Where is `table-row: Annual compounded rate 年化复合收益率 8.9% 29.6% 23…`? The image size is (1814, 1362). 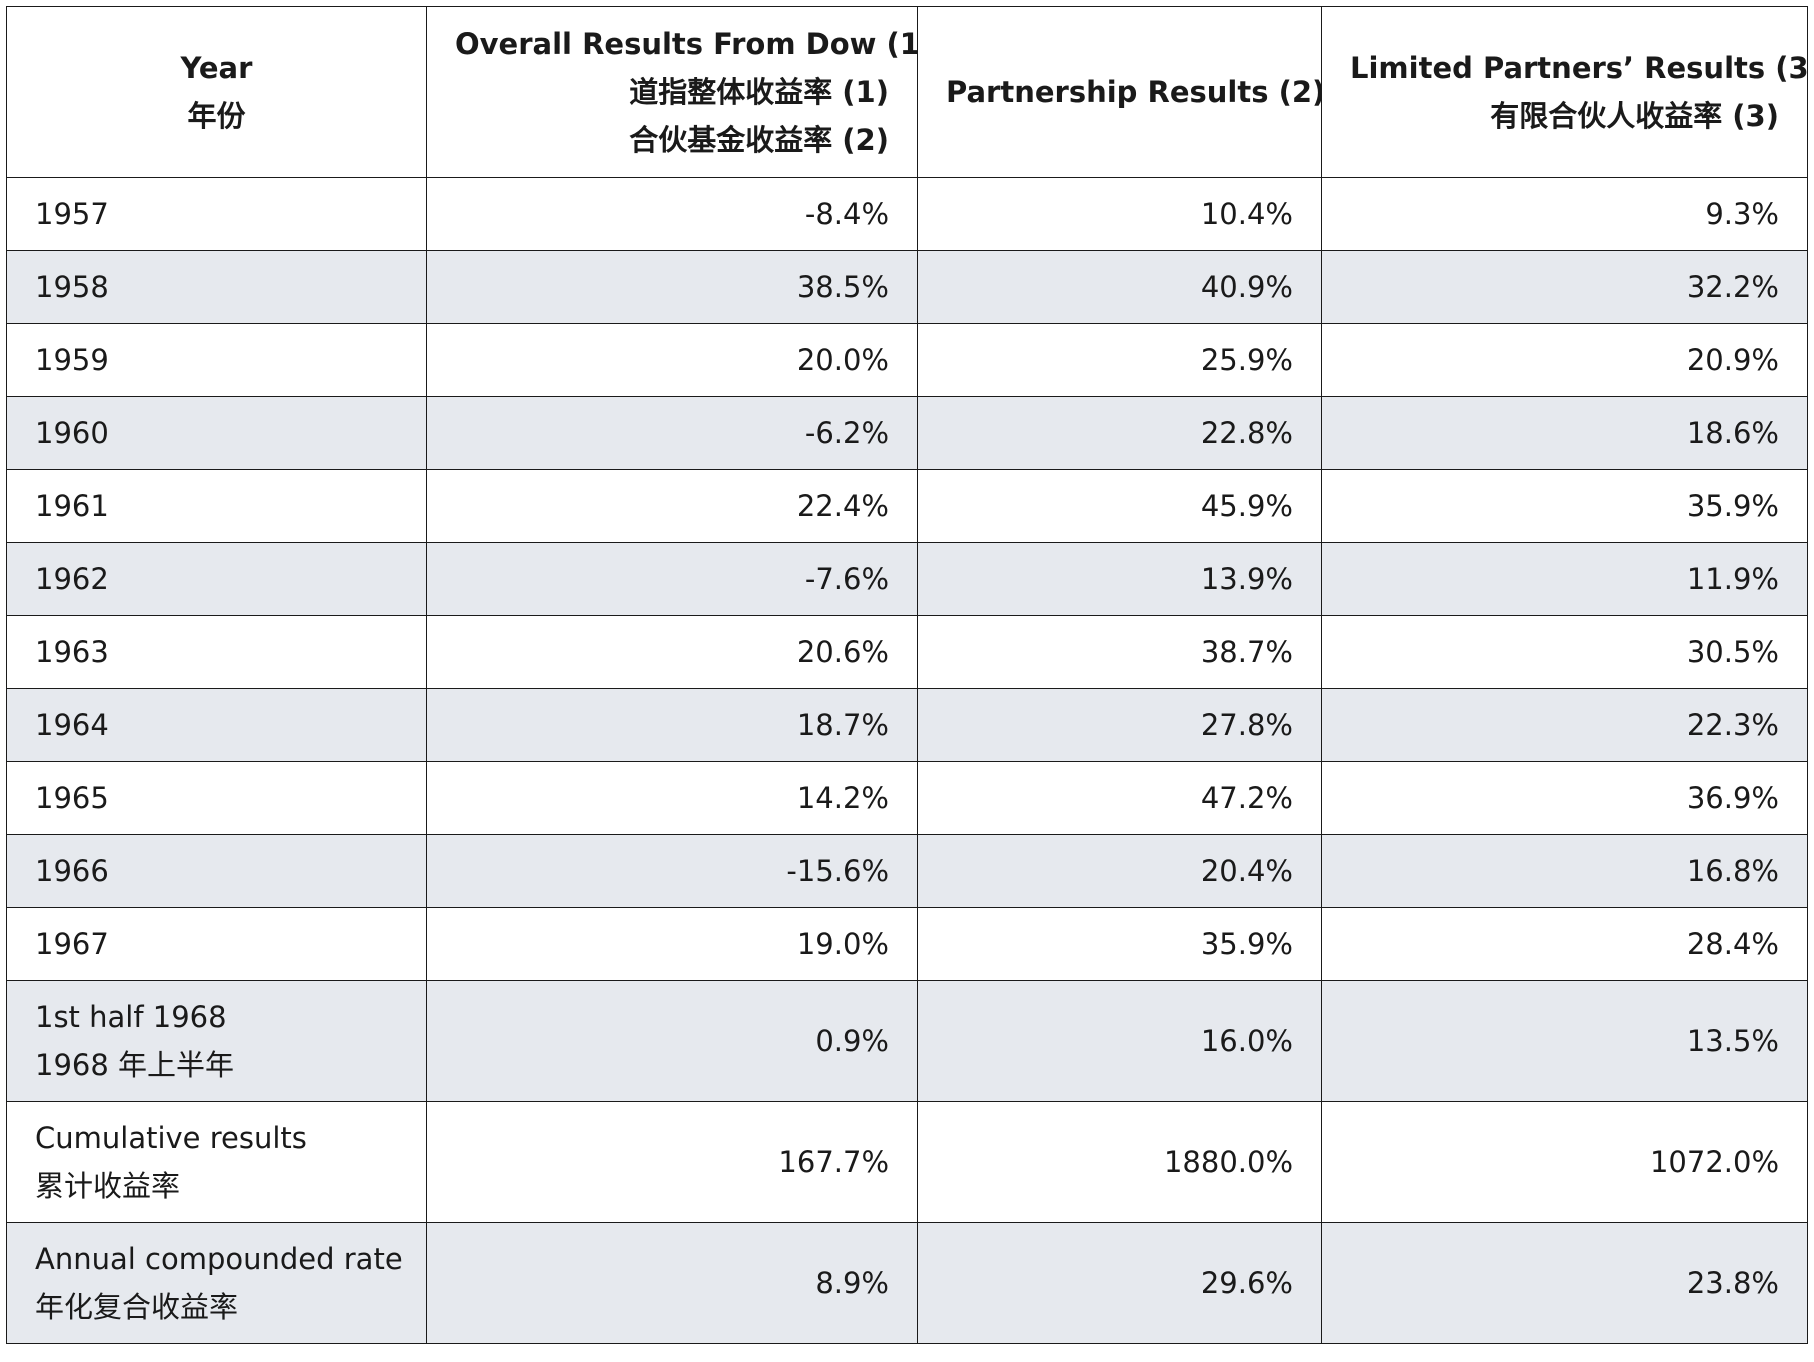
table-row: Annual compounded rate 年化复合收益率 8.9% 29.6% 23… is located at coordinates (907, 1283).